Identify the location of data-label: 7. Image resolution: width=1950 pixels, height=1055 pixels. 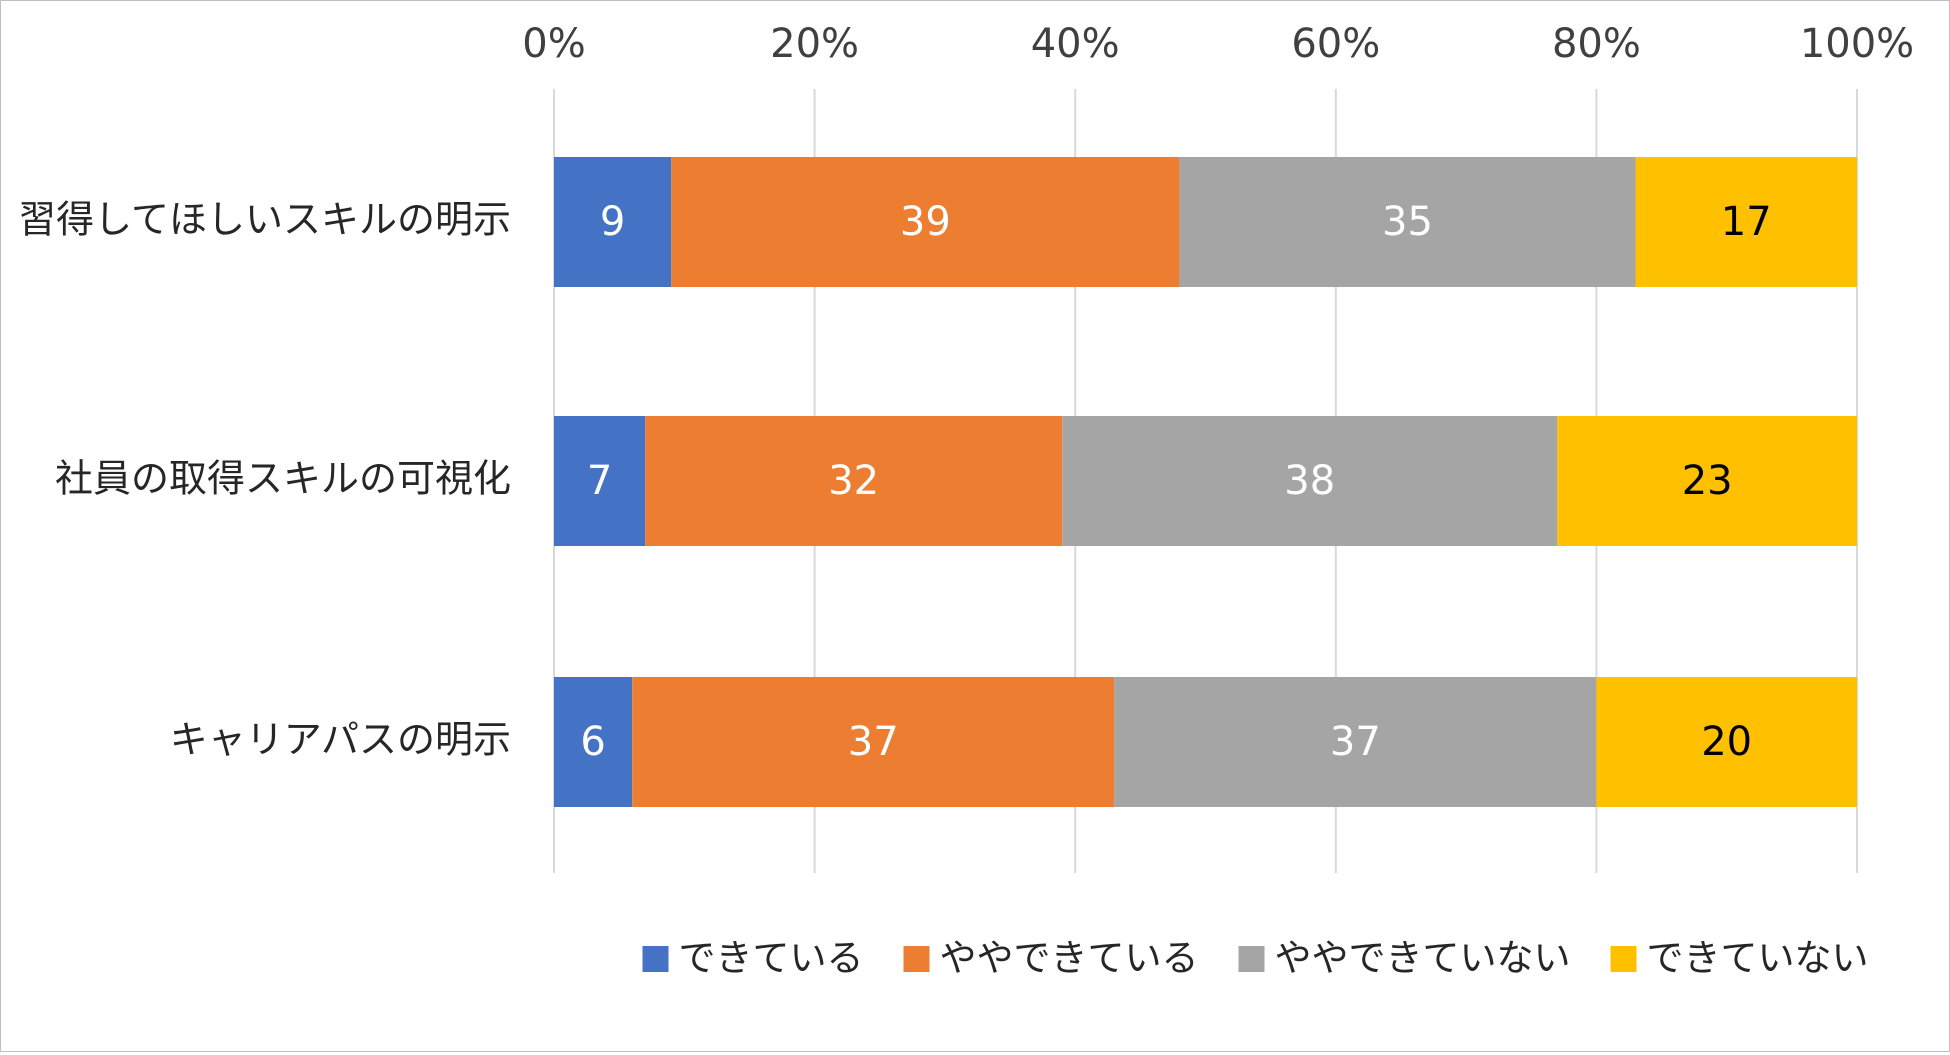
(599, 481).